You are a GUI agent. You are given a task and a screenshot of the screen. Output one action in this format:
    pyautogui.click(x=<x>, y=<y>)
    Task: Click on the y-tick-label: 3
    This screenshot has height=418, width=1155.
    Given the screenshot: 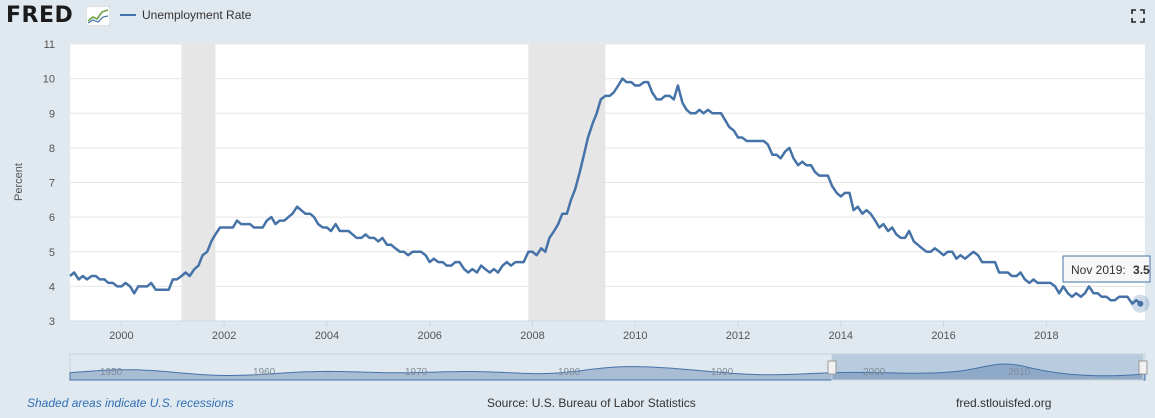 What is the action you would take?
    pyautogui.click(x=52, y=322)
    